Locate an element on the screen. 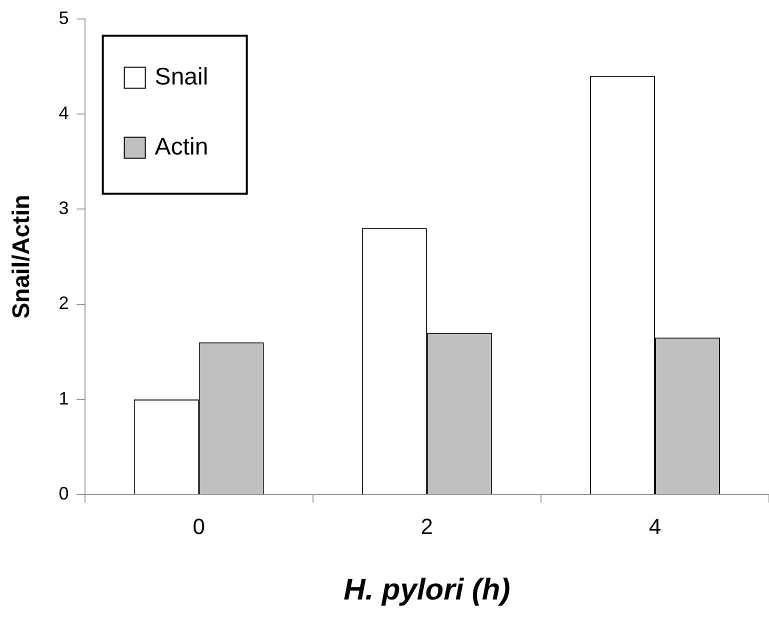 The image size is (769, 621). x-tick-label: 0 is located at coordinates (198, 526).